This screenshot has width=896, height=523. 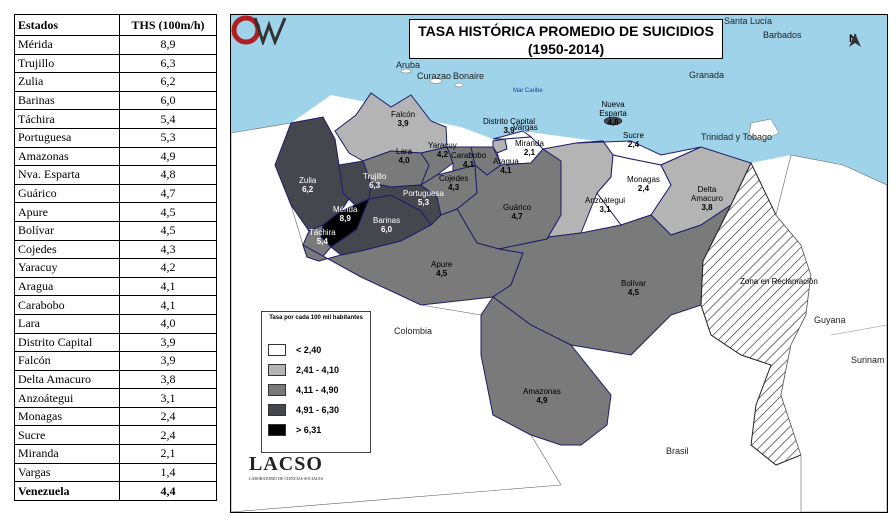 What do you see at coordinates (67, 305) in the screenshot?
I see `state-name-cell: Carabobo` at bounding box center [67, 305].